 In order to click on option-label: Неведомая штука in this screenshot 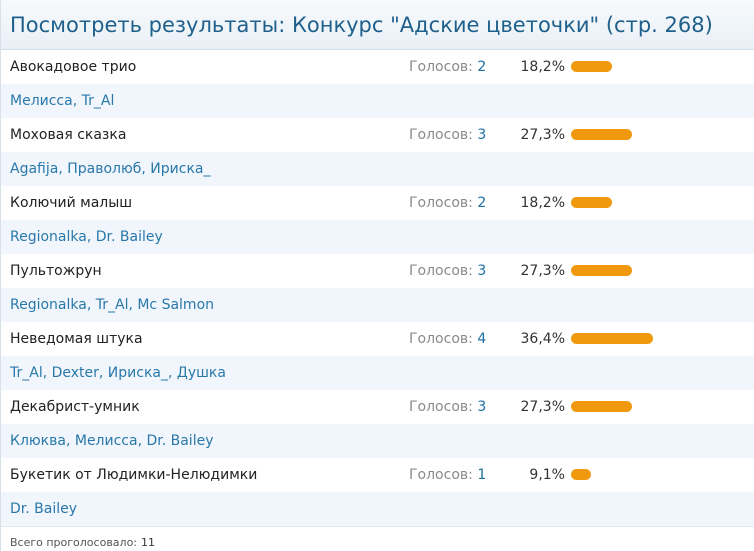, I will do `click(76, 339)`.